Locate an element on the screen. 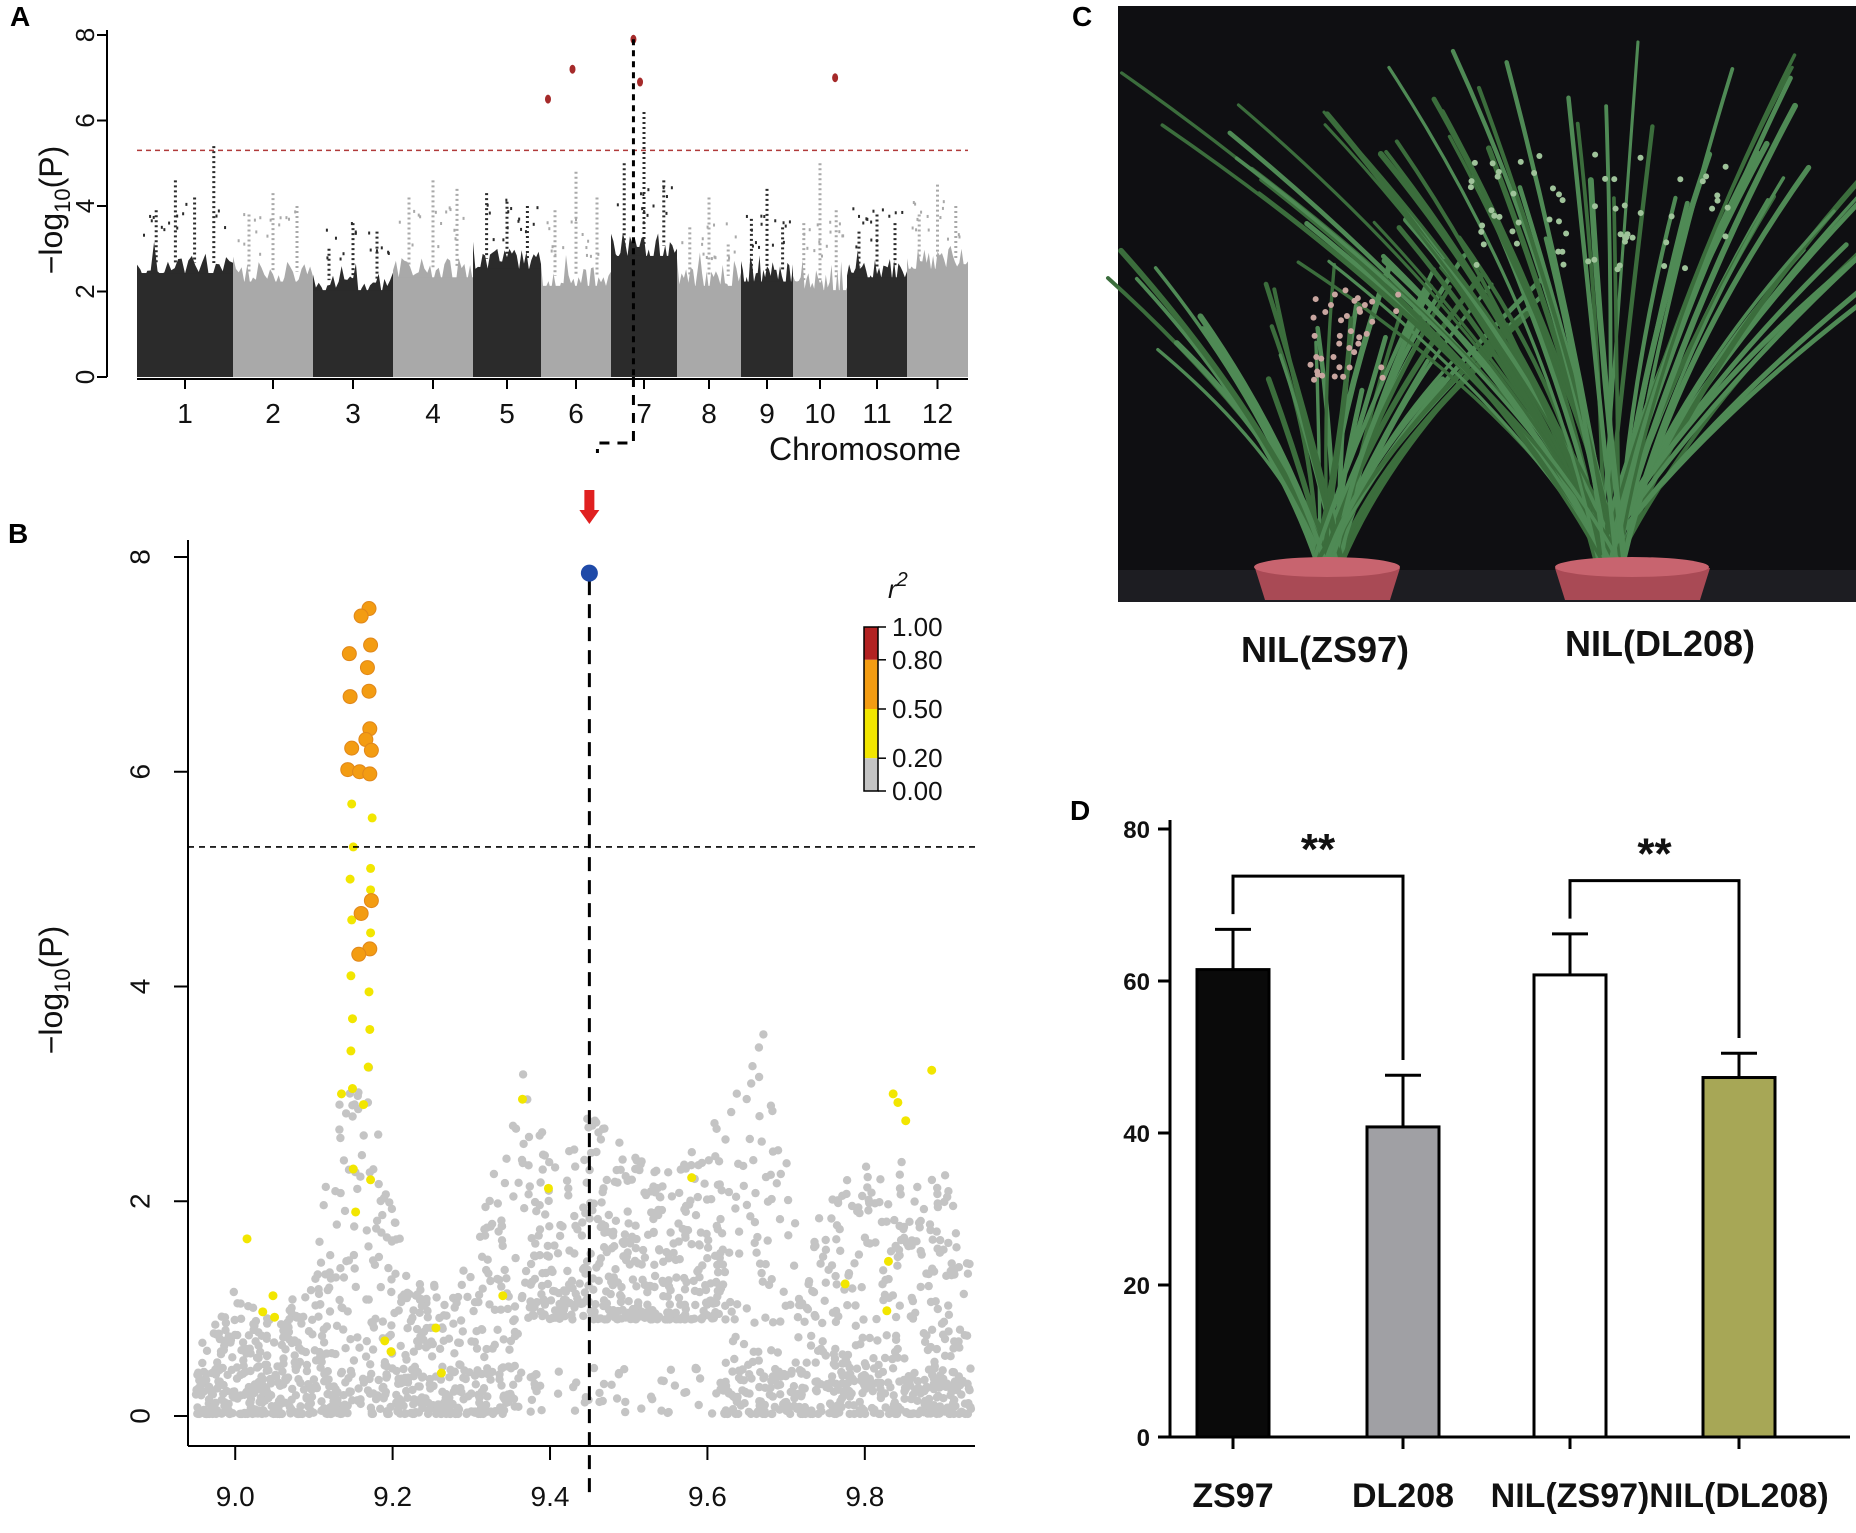 The height and width of the screenshot is (1533, 1856). legend-break-label: 0.20 is located at coordinates (917, 758).